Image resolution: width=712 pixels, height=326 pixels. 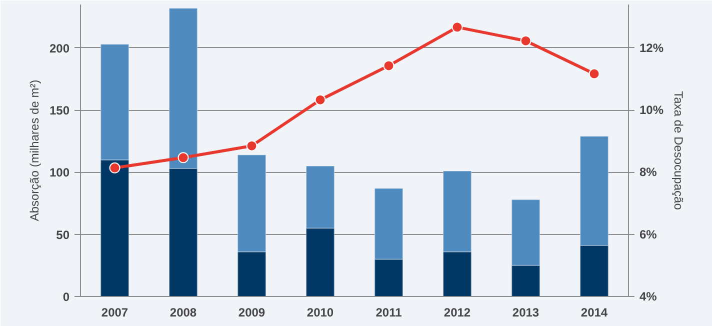 What do you see at coordinates (526, 313) in the screenshot?
I see `x-tick-label: 2013` at bounding box center [526, 313].